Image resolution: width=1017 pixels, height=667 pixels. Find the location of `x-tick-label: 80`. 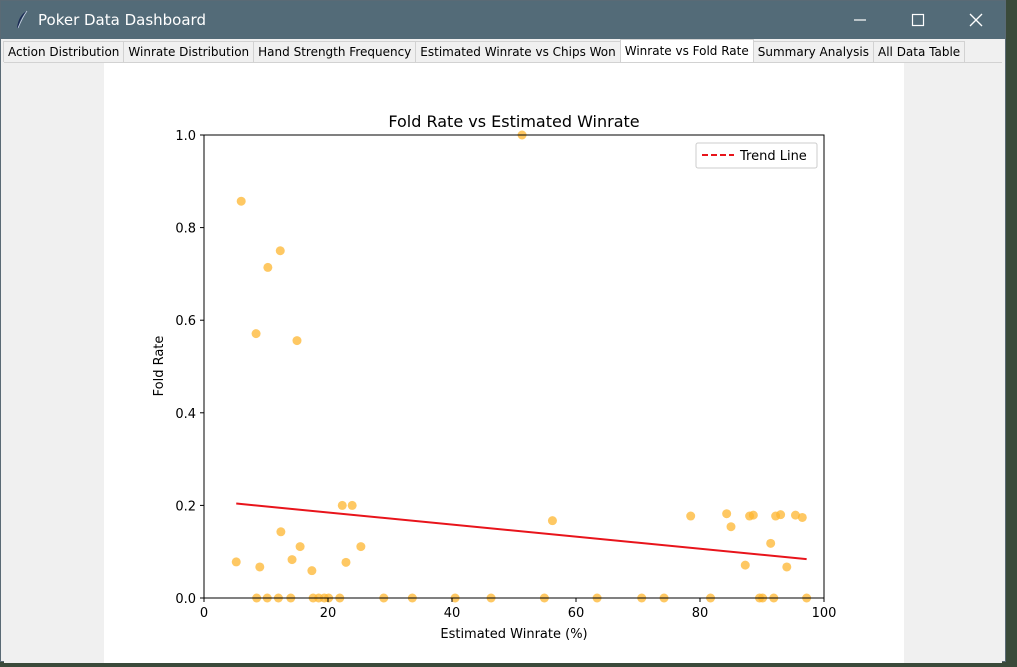

x-tick-label: 80 is located at coordinates (700, 613).